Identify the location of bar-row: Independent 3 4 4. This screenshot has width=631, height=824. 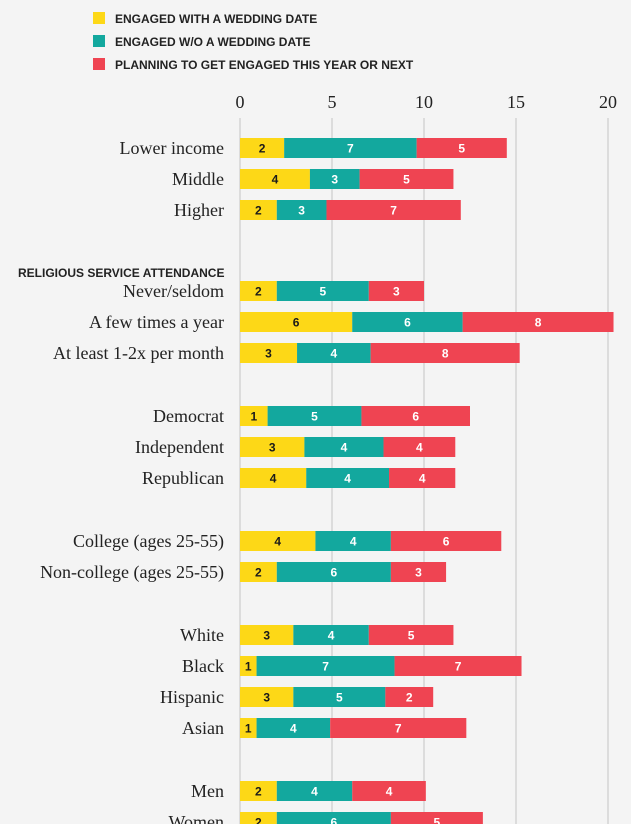
(295, 447).